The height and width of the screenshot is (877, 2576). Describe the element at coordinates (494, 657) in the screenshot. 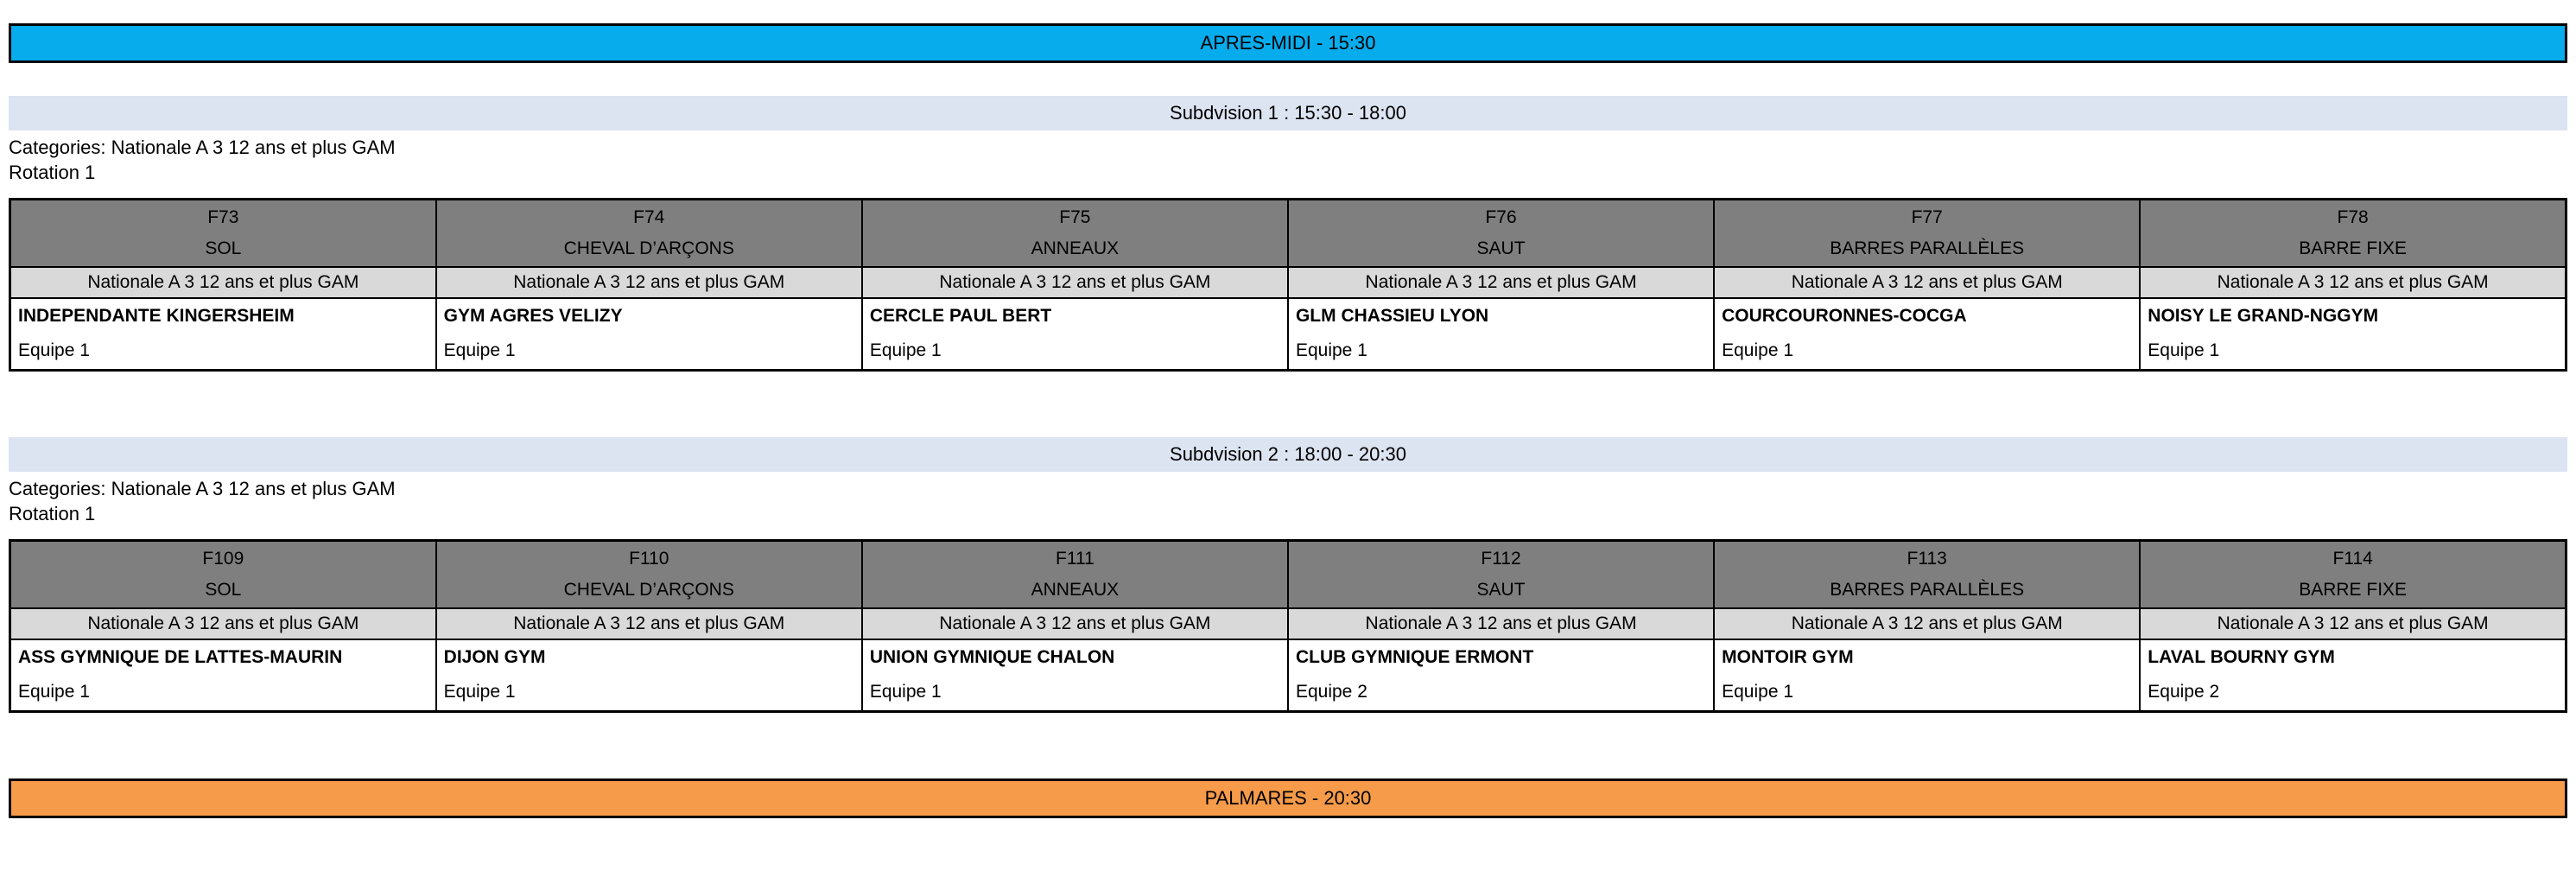

I see `club-name: DIJON GYM` at that location.